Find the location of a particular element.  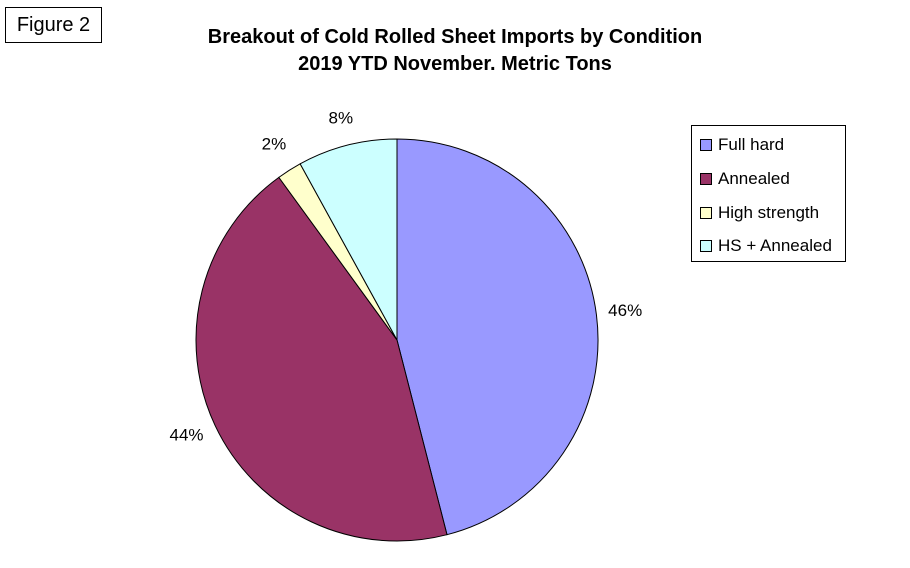

legend-item-annealed: Annealed is located at coordinates (745, 179).